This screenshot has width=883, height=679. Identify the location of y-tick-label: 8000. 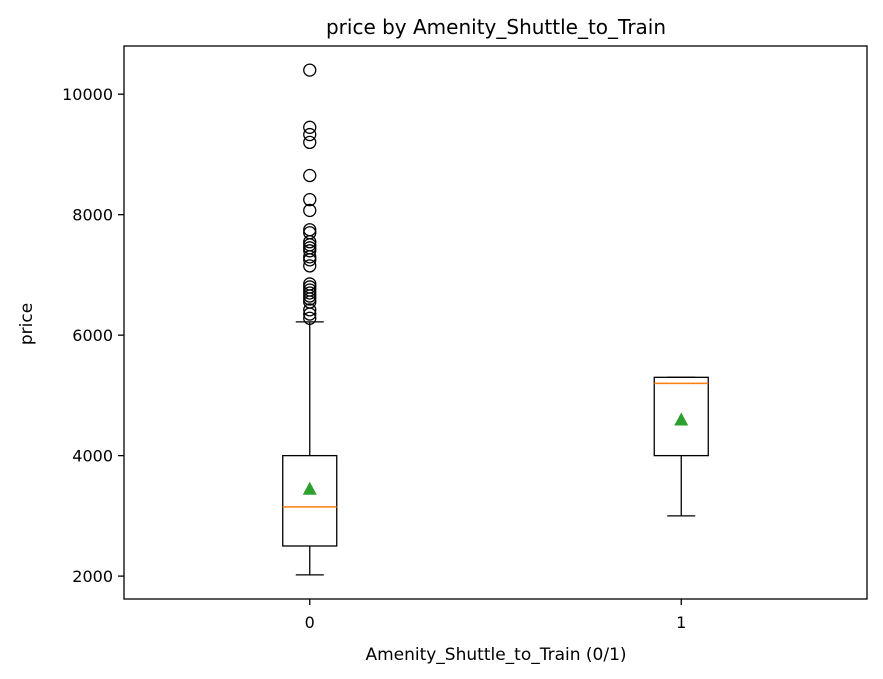
(92, 215).